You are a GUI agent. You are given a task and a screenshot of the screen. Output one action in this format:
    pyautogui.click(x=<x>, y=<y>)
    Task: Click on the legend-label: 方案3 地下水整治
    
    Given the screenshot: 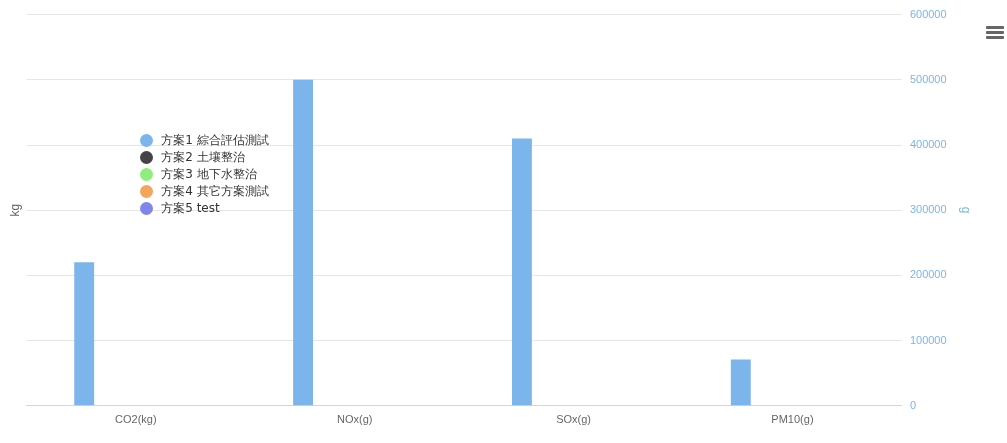 What is the action you would take?
    pyautogui.click(x=209, y=174)
    